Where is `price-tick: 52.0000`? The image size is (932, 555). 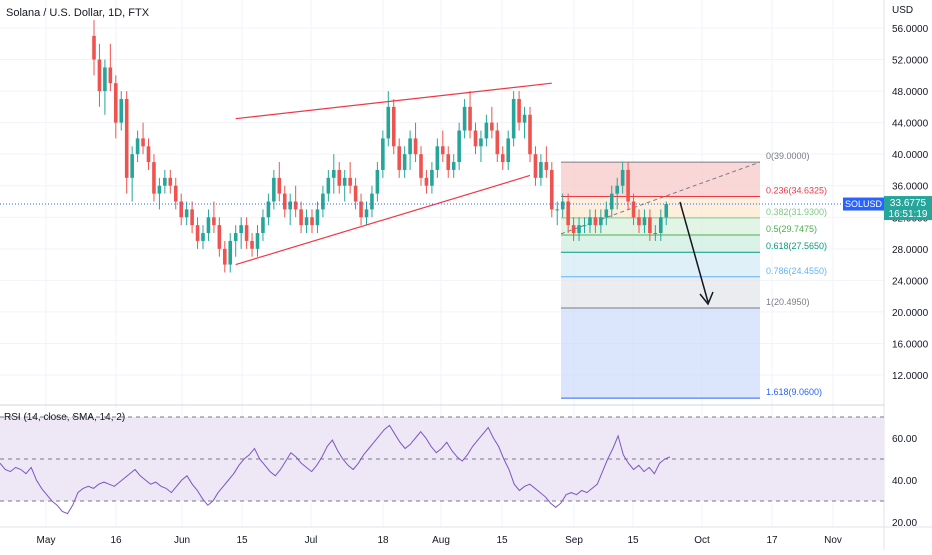 price-tick: 52.0000 is located at coordinates (910, 61).